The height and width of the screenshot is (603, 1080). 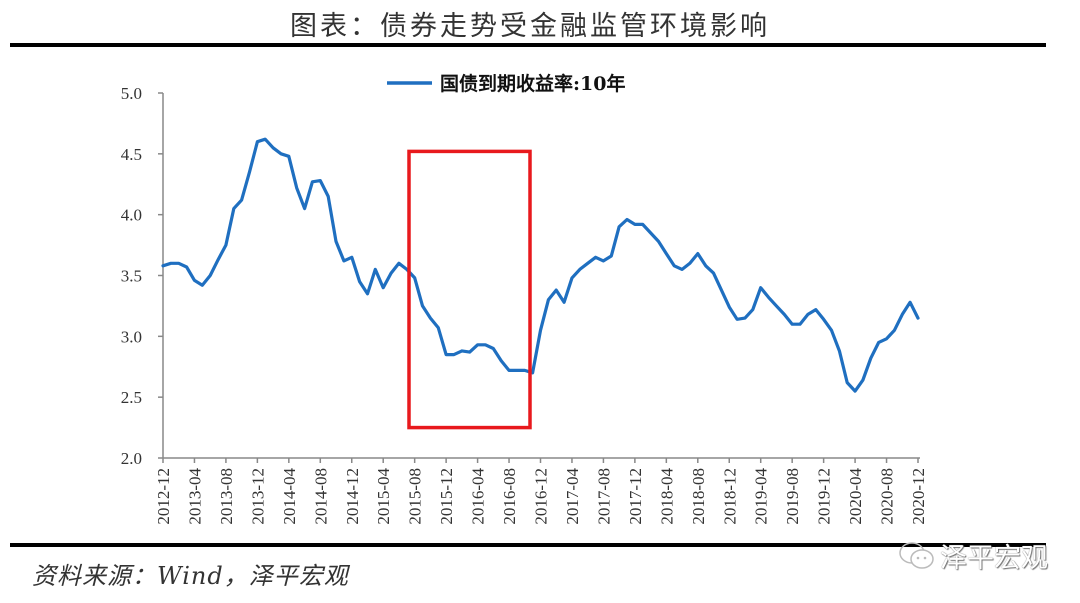 What do you see at coordinates (131, 276) in the screenshot?
I see `y-tick-label: 3.5` at bounding box center [131, 276].